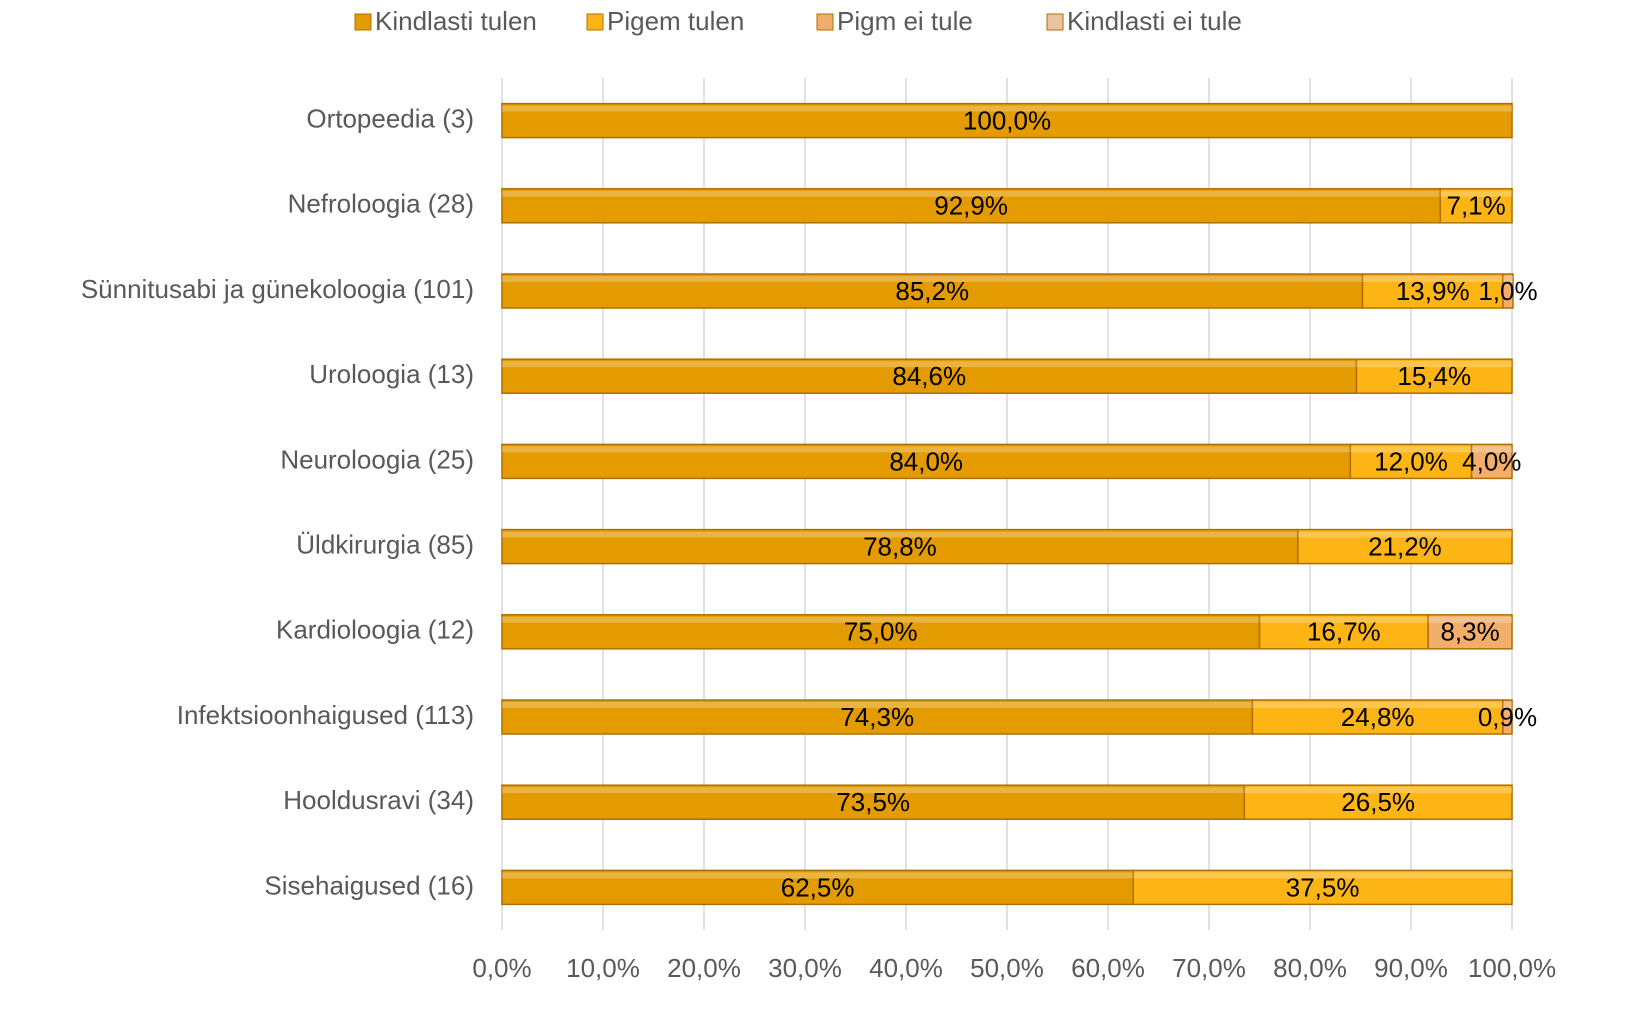 The height and width of the screenshot is (1022, 1632). Describe the element at coordinates (1411, 968) in the screenshot. I see `x-tick-label: 90,0%` at that location.